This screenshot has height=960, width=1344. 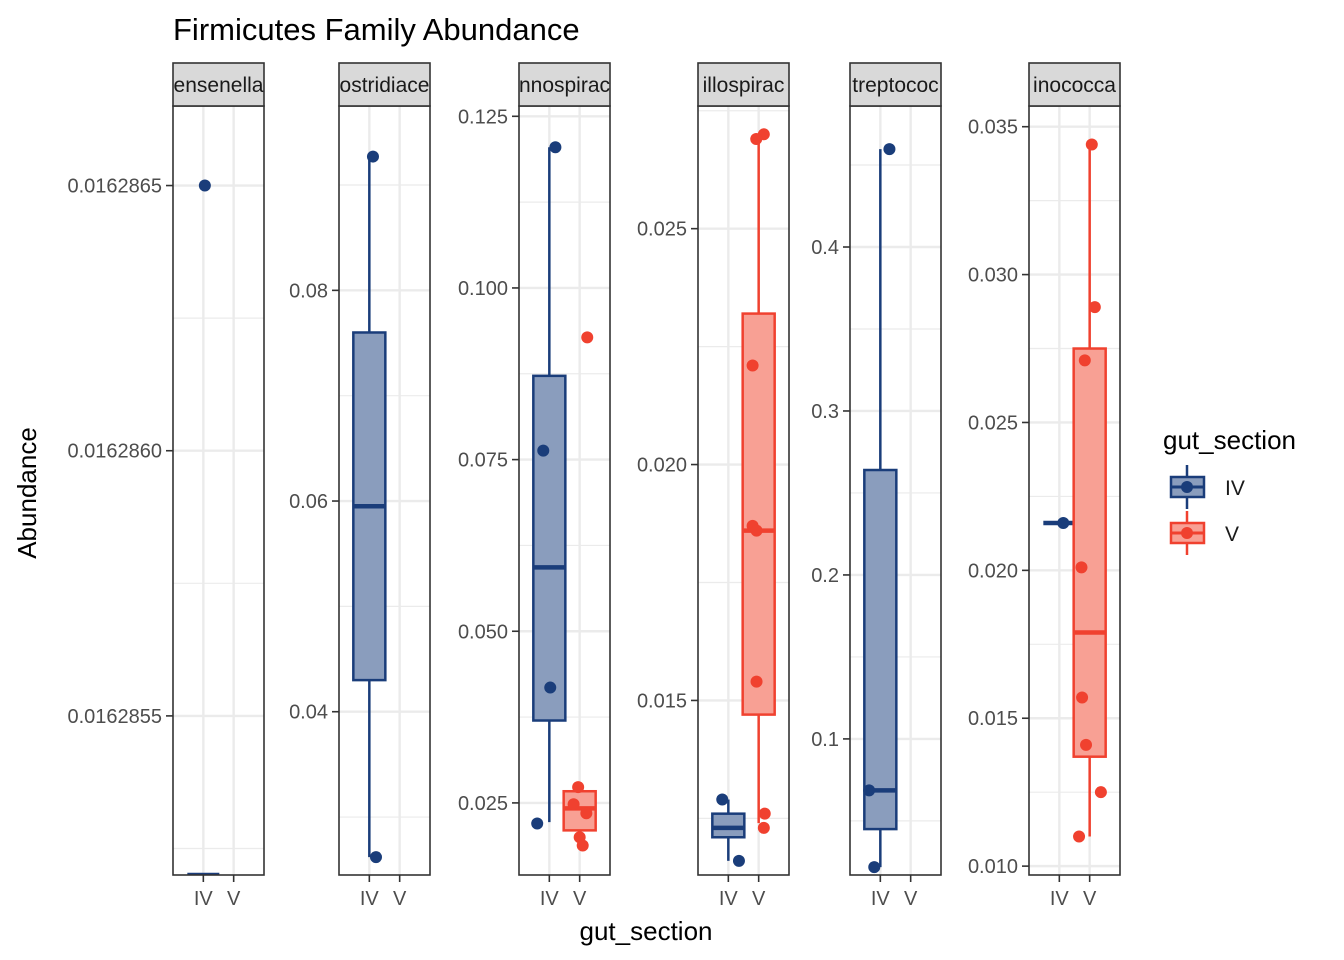 I want to click on facet-strip-label: ostridiace, so click(x=385, y=85).